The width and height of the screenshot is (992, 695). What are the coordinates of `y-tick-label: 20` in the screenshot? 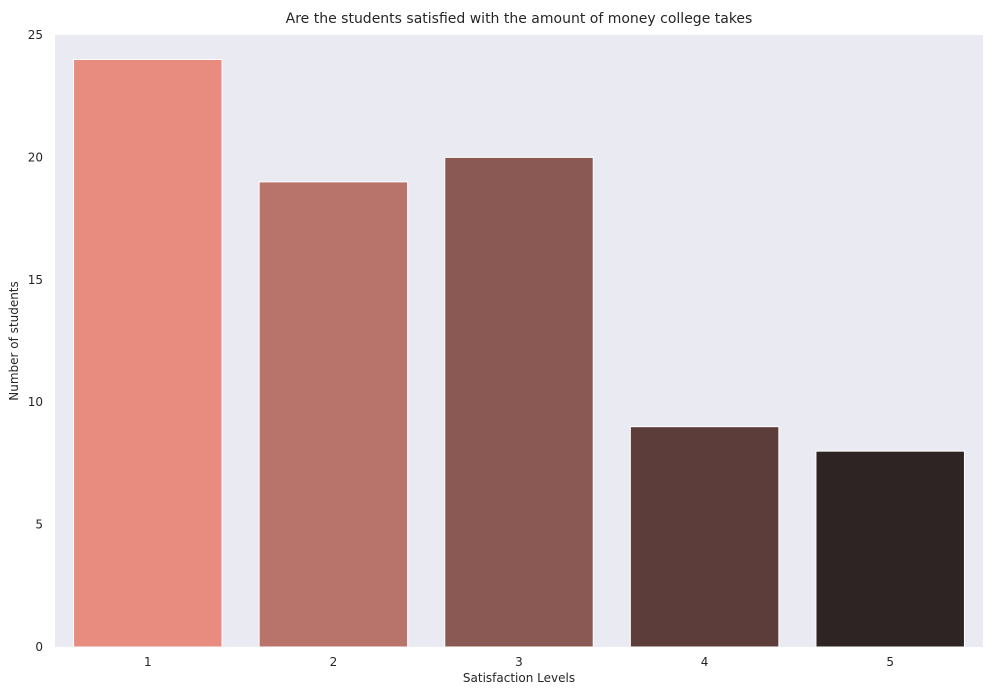 It's located at (35, 157).